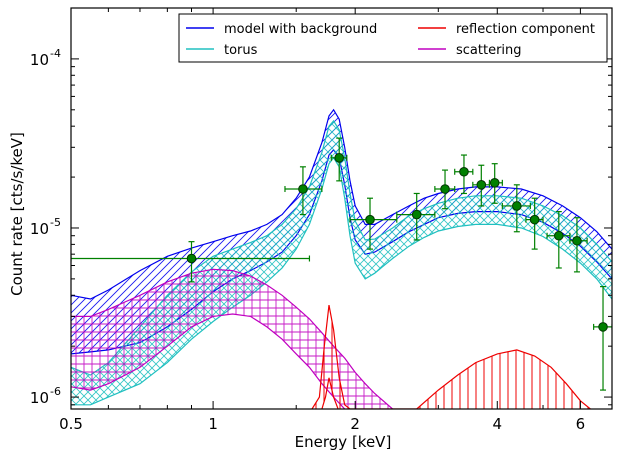  Describe the element at coordinates (208, 361) in the screenshot. I see `band-lower-scattering` at that location.